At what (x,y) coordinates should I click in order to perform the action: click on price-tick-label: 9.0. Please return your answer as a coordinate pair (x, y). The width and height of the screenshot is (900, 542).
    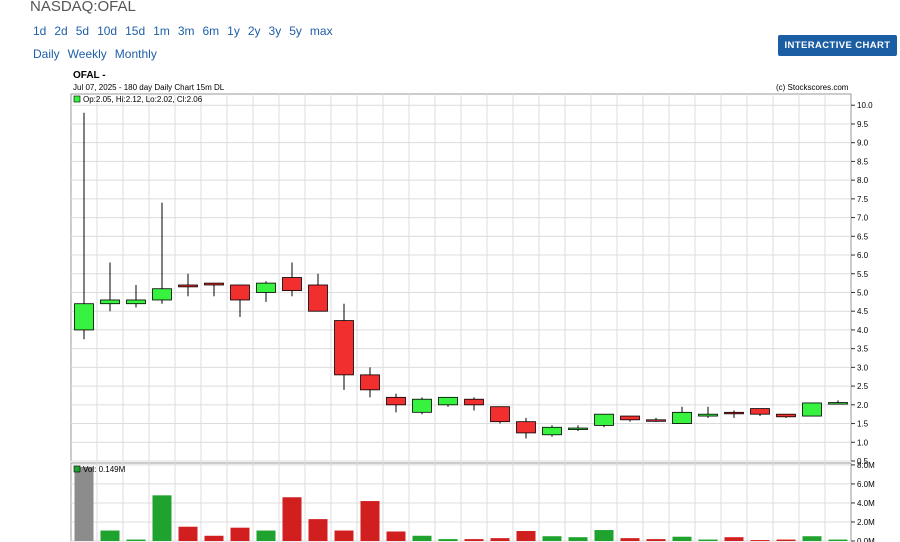
    Looking at the image, I should click on (863, 143).